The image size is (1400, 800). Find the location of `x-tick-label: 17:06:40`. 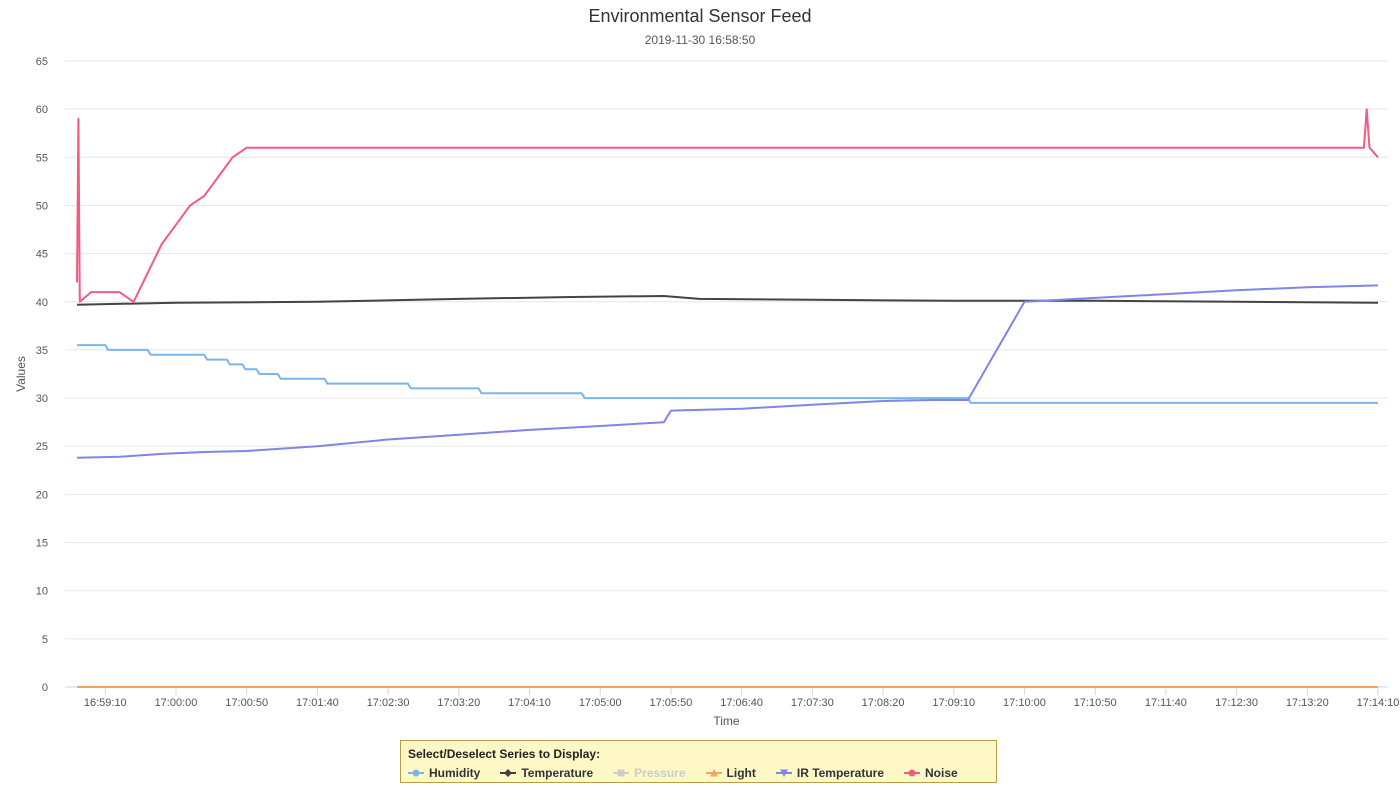

x-tick-label: 17:06:40 is located at coordinates (741, 703).